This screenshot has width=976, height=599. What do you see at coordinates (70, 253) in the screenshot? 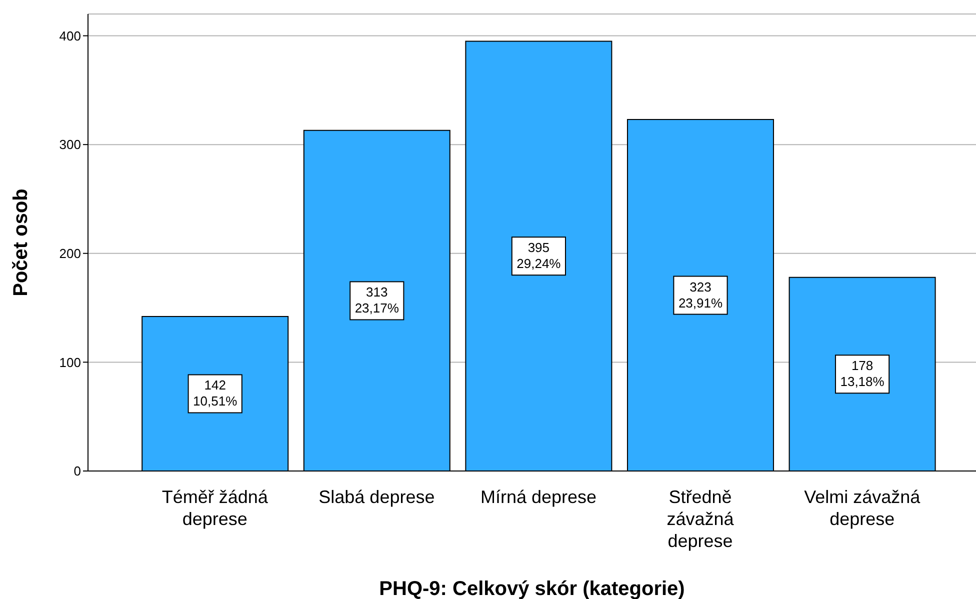
I see `y-tick-label: 200` at bounding box center [70, 253].